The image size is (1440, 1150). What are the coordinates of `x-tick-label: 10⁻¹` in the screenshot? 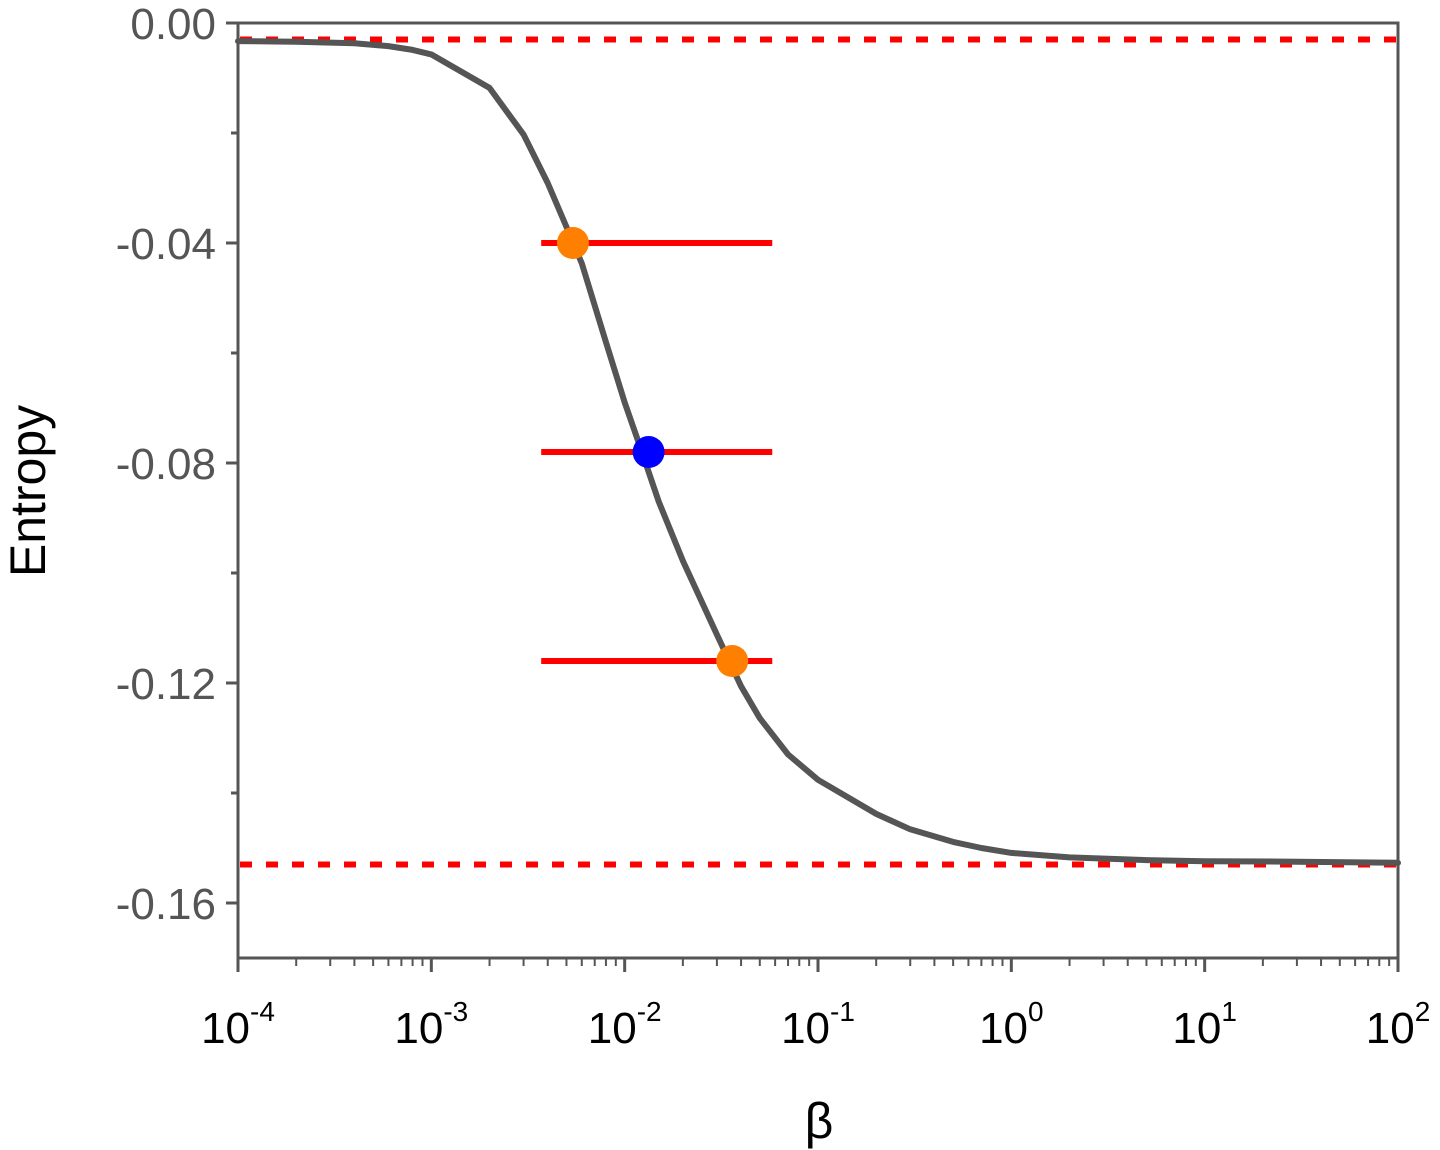 It's located at (818, 1024).